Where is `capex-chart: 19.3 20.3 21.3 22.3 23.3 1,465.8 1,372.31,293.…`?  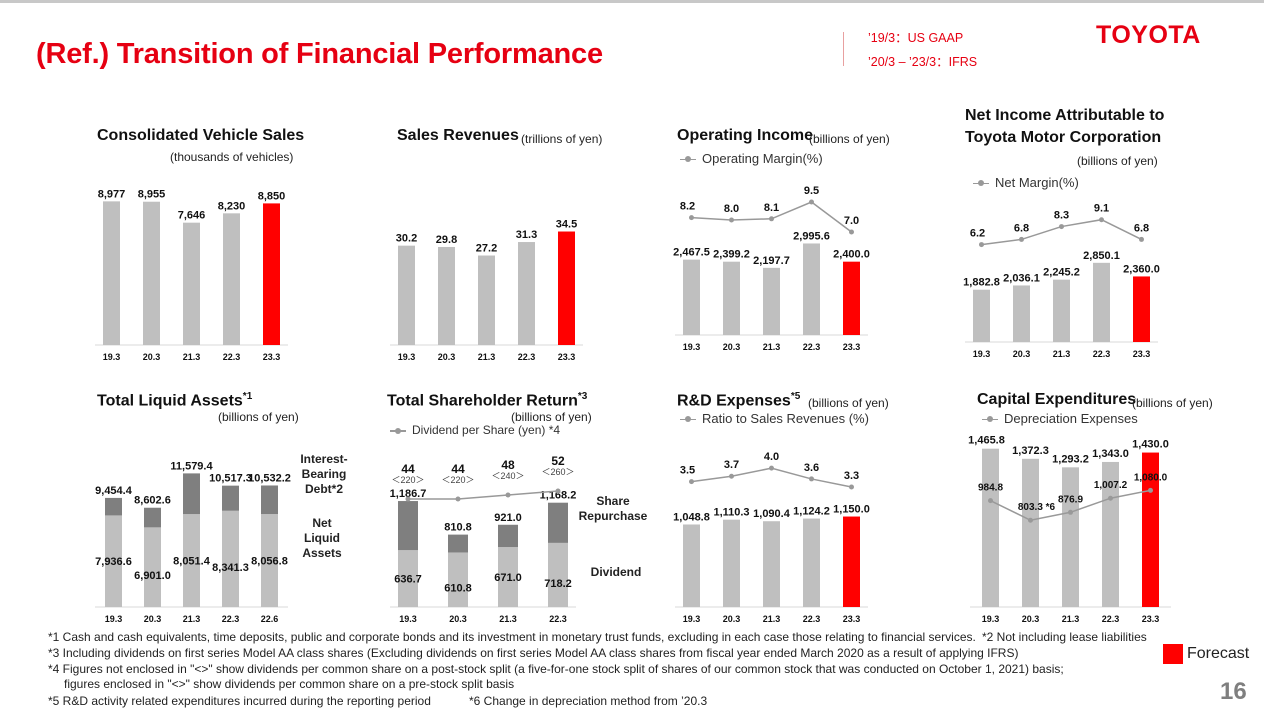 capex-chart: 19.3 20.3 21.3 22.3 23.3 1,465.8 1,372.31,293.… is located at coordinates (1069, 529).